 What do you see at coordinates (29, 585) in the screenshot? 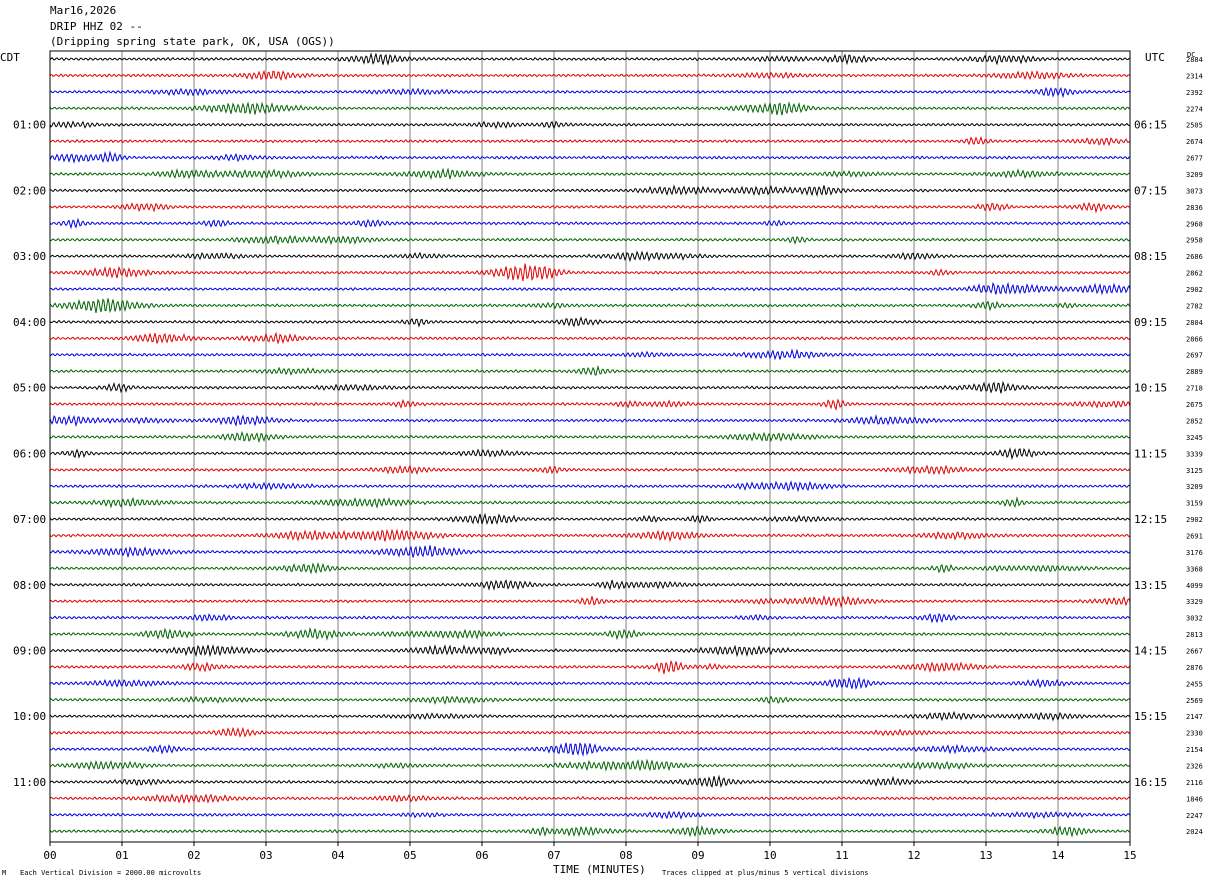
I see `left-hour-label: 08:00` at bounding box center [29, 585].